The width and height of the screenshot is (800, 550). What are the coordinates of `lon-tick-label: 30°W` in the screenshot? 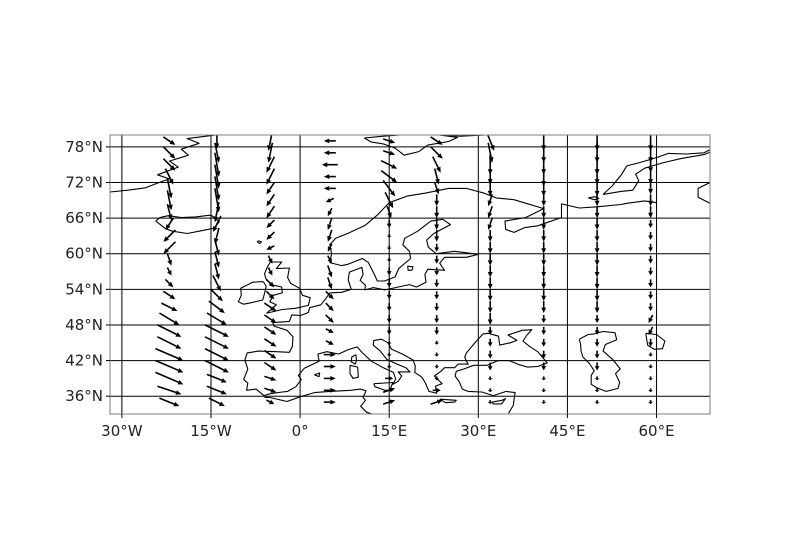 It's located at (122, 431).